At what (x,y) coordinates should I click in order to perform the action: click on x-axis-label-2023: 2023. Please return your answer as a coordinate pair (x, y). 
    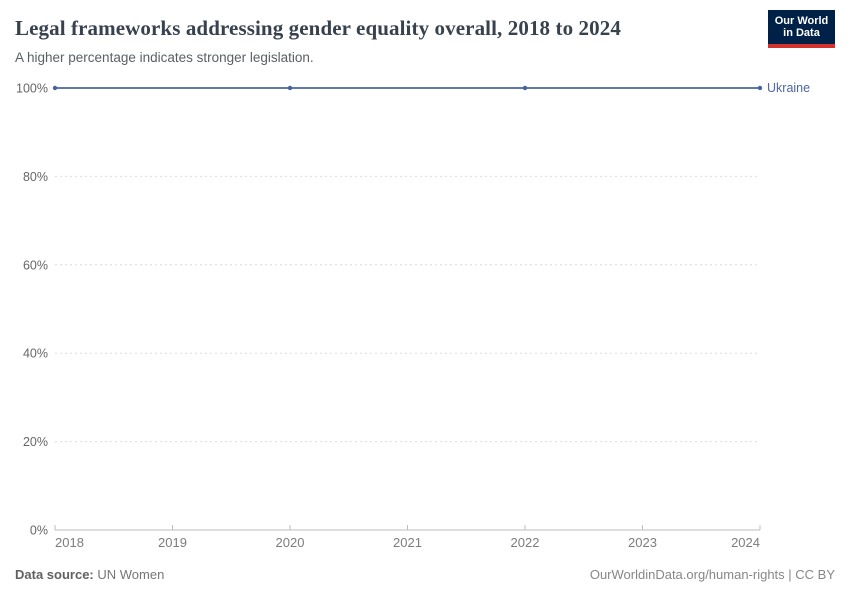
    Looking at the image, I should click on (642, 542).